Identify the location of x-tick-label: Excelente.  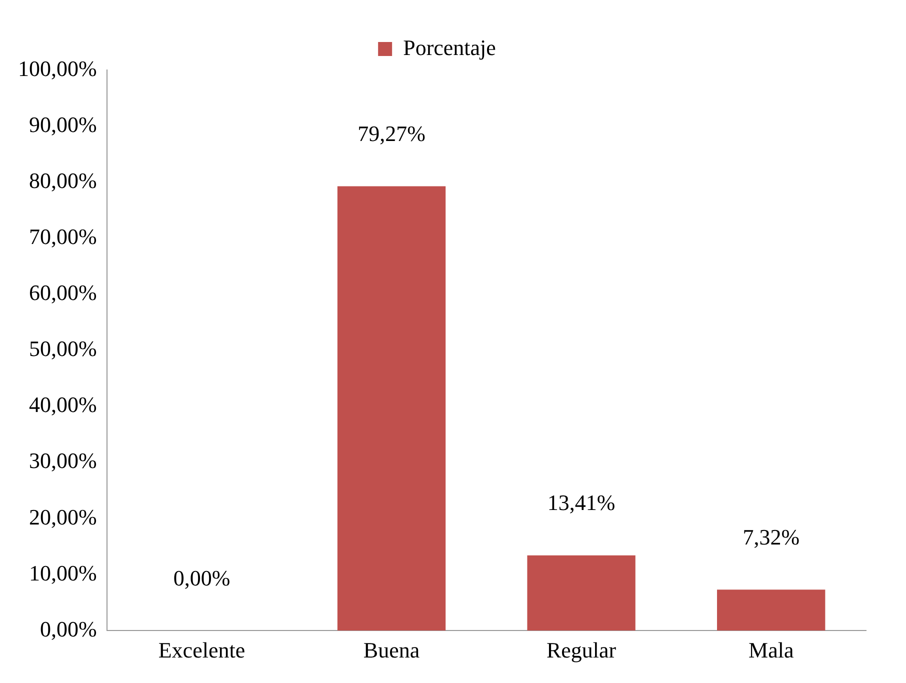
(202, 650).